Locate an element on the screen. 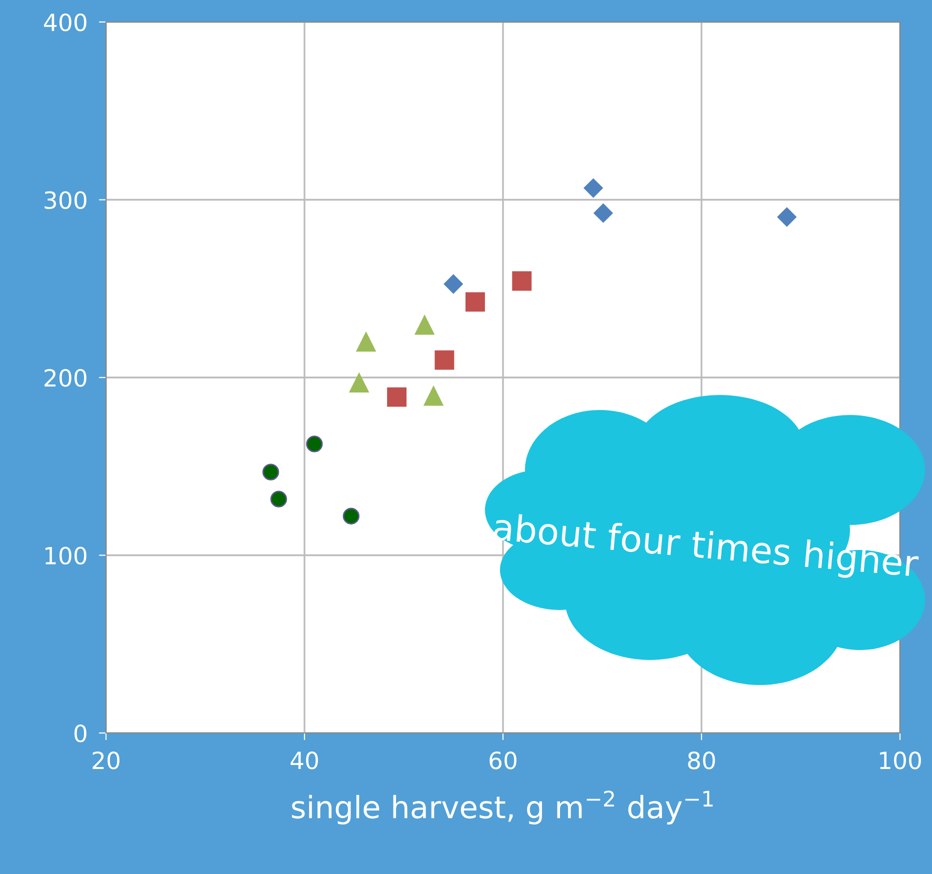 This screenshot has width=932, height=874. y-tick-label: 0 is located at coordinates (80, 733).